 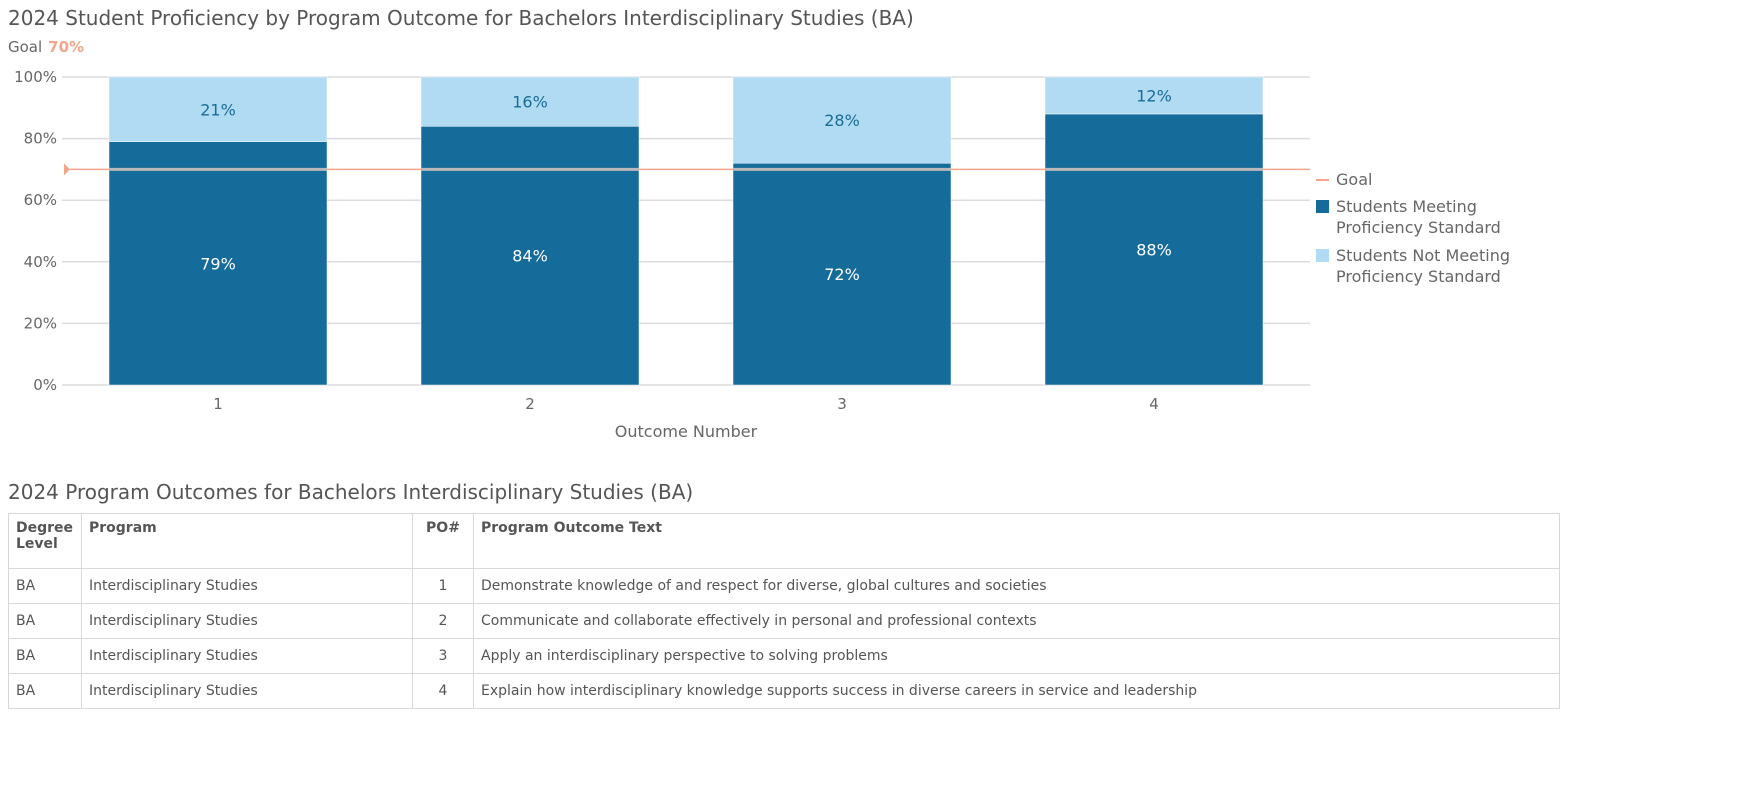 What do you see at coordinates (1154, 404) in the screenshot?
I see `x-tick-label: 4` at bounding box center [1154, 404].